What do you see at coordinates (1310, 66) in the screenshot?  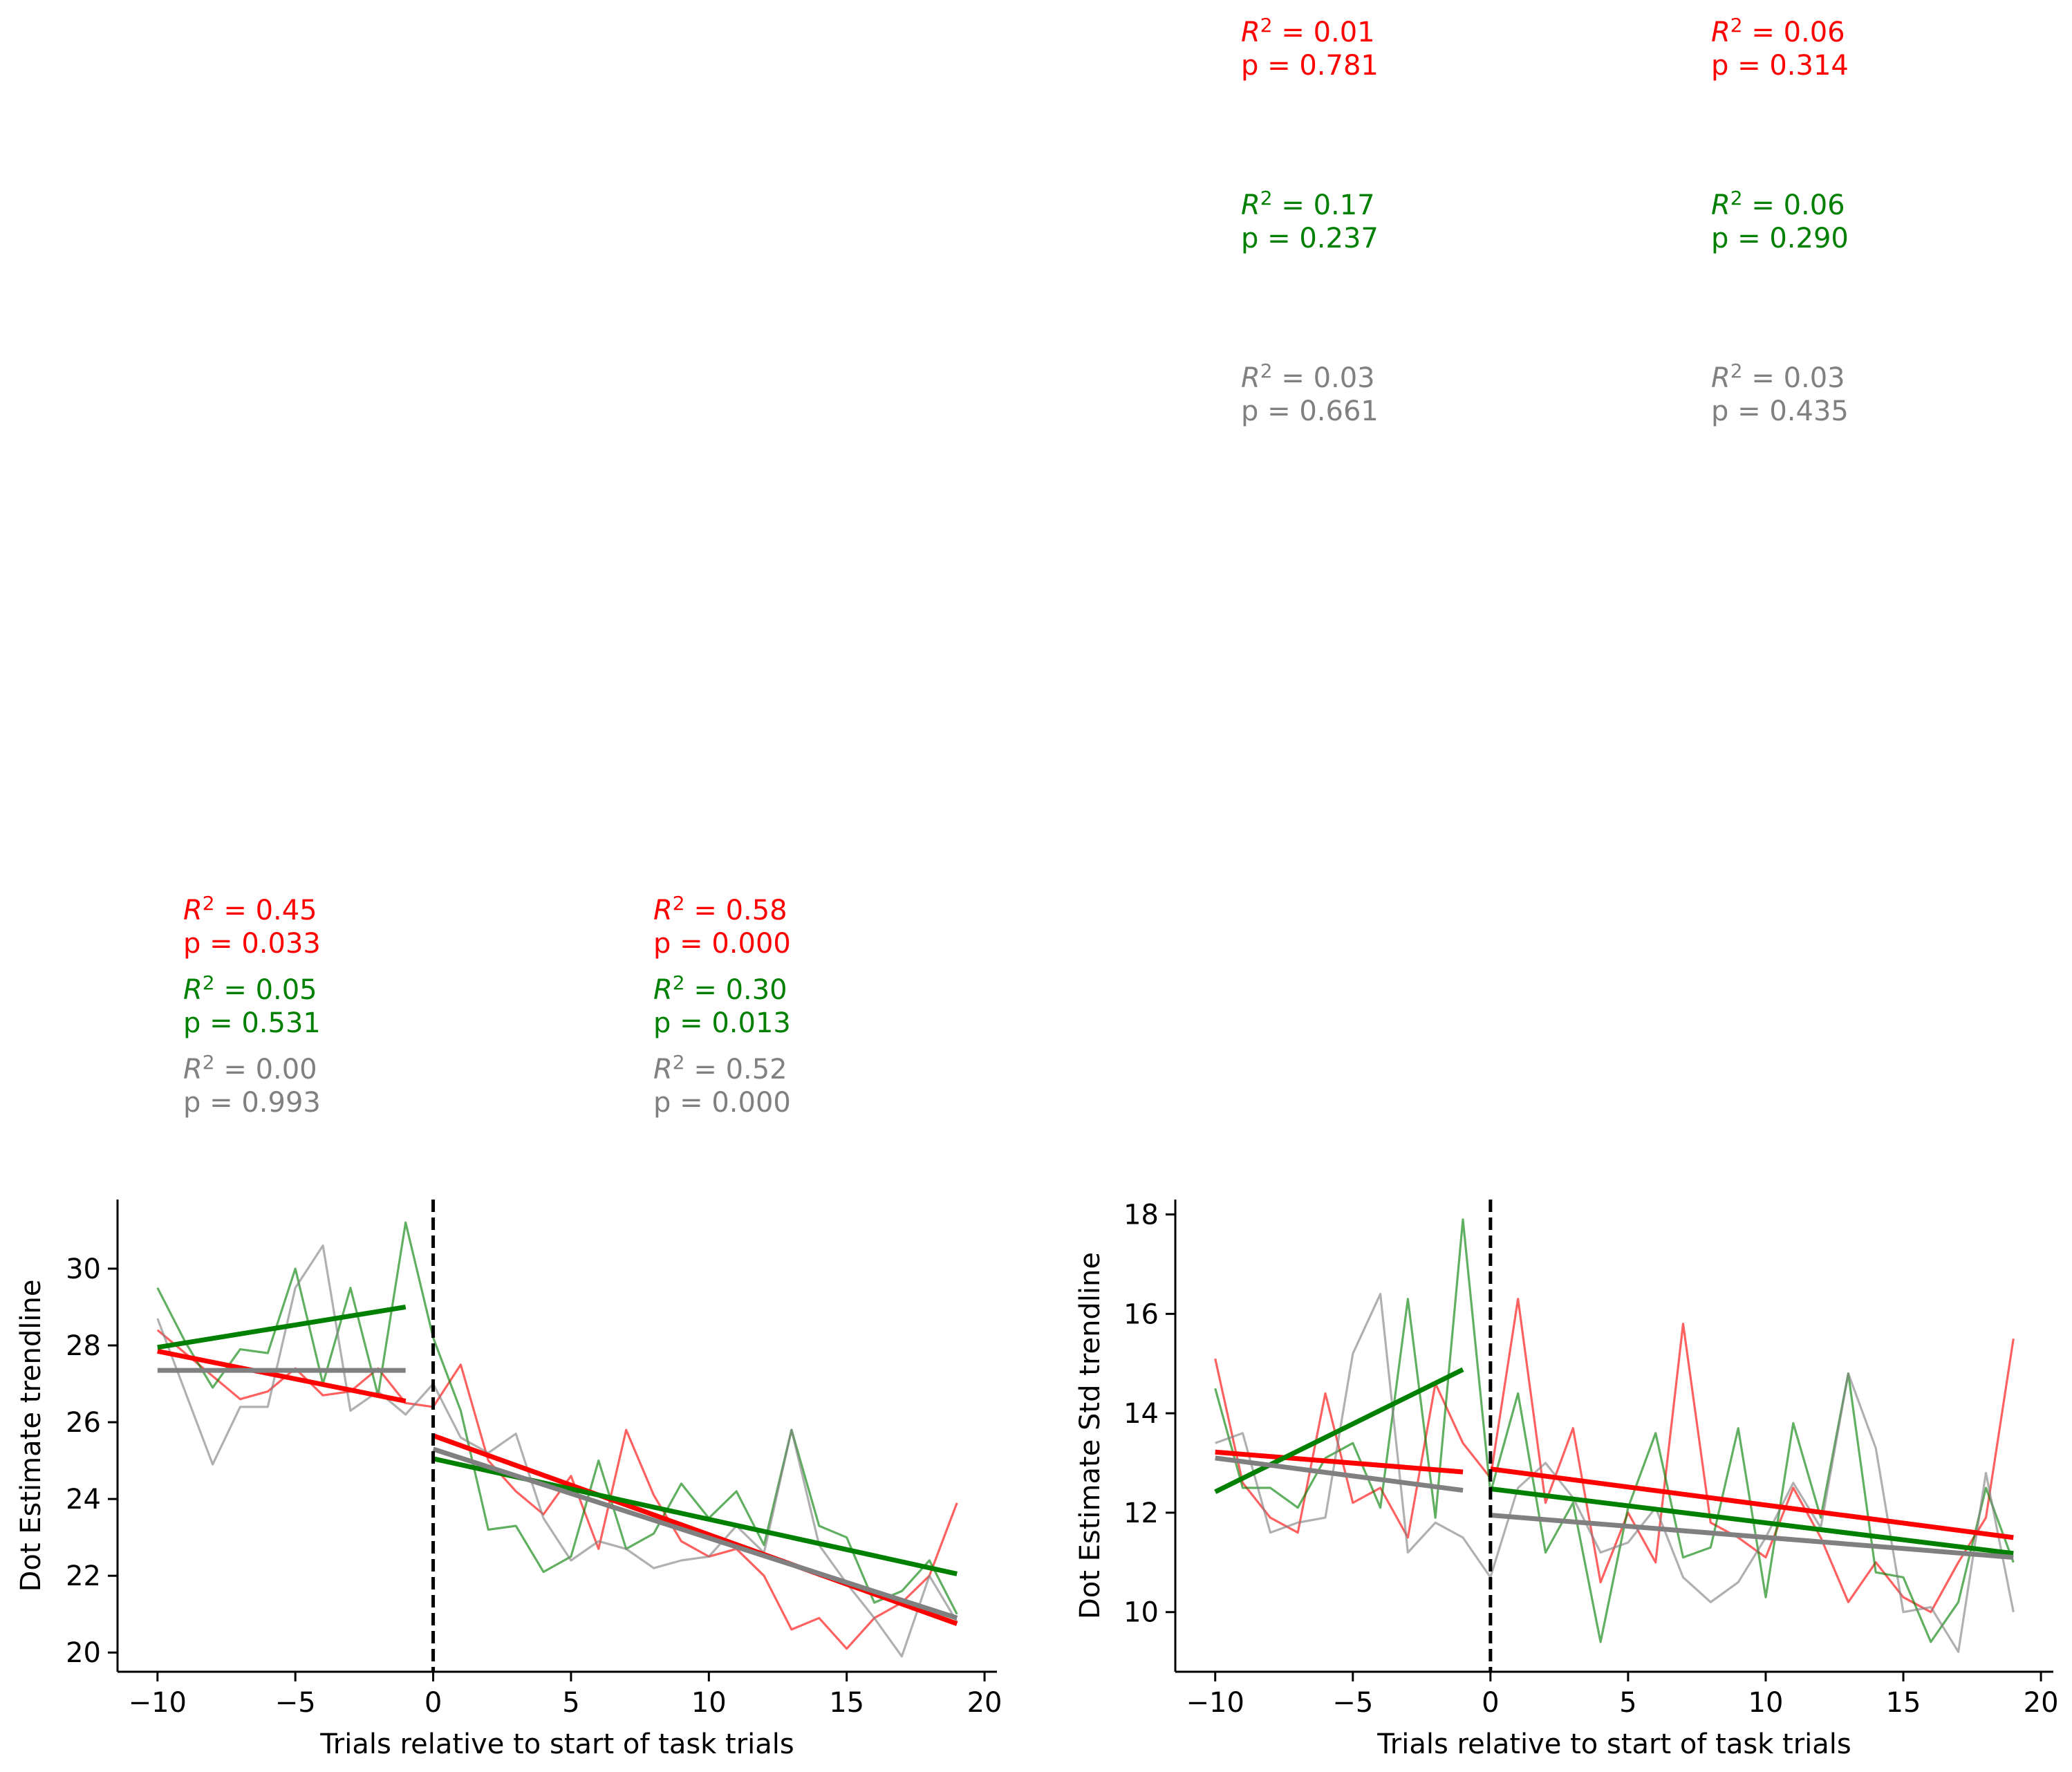 I see `p-value-annotation-red: p = 0.781` at bounding box center [1310, 66].